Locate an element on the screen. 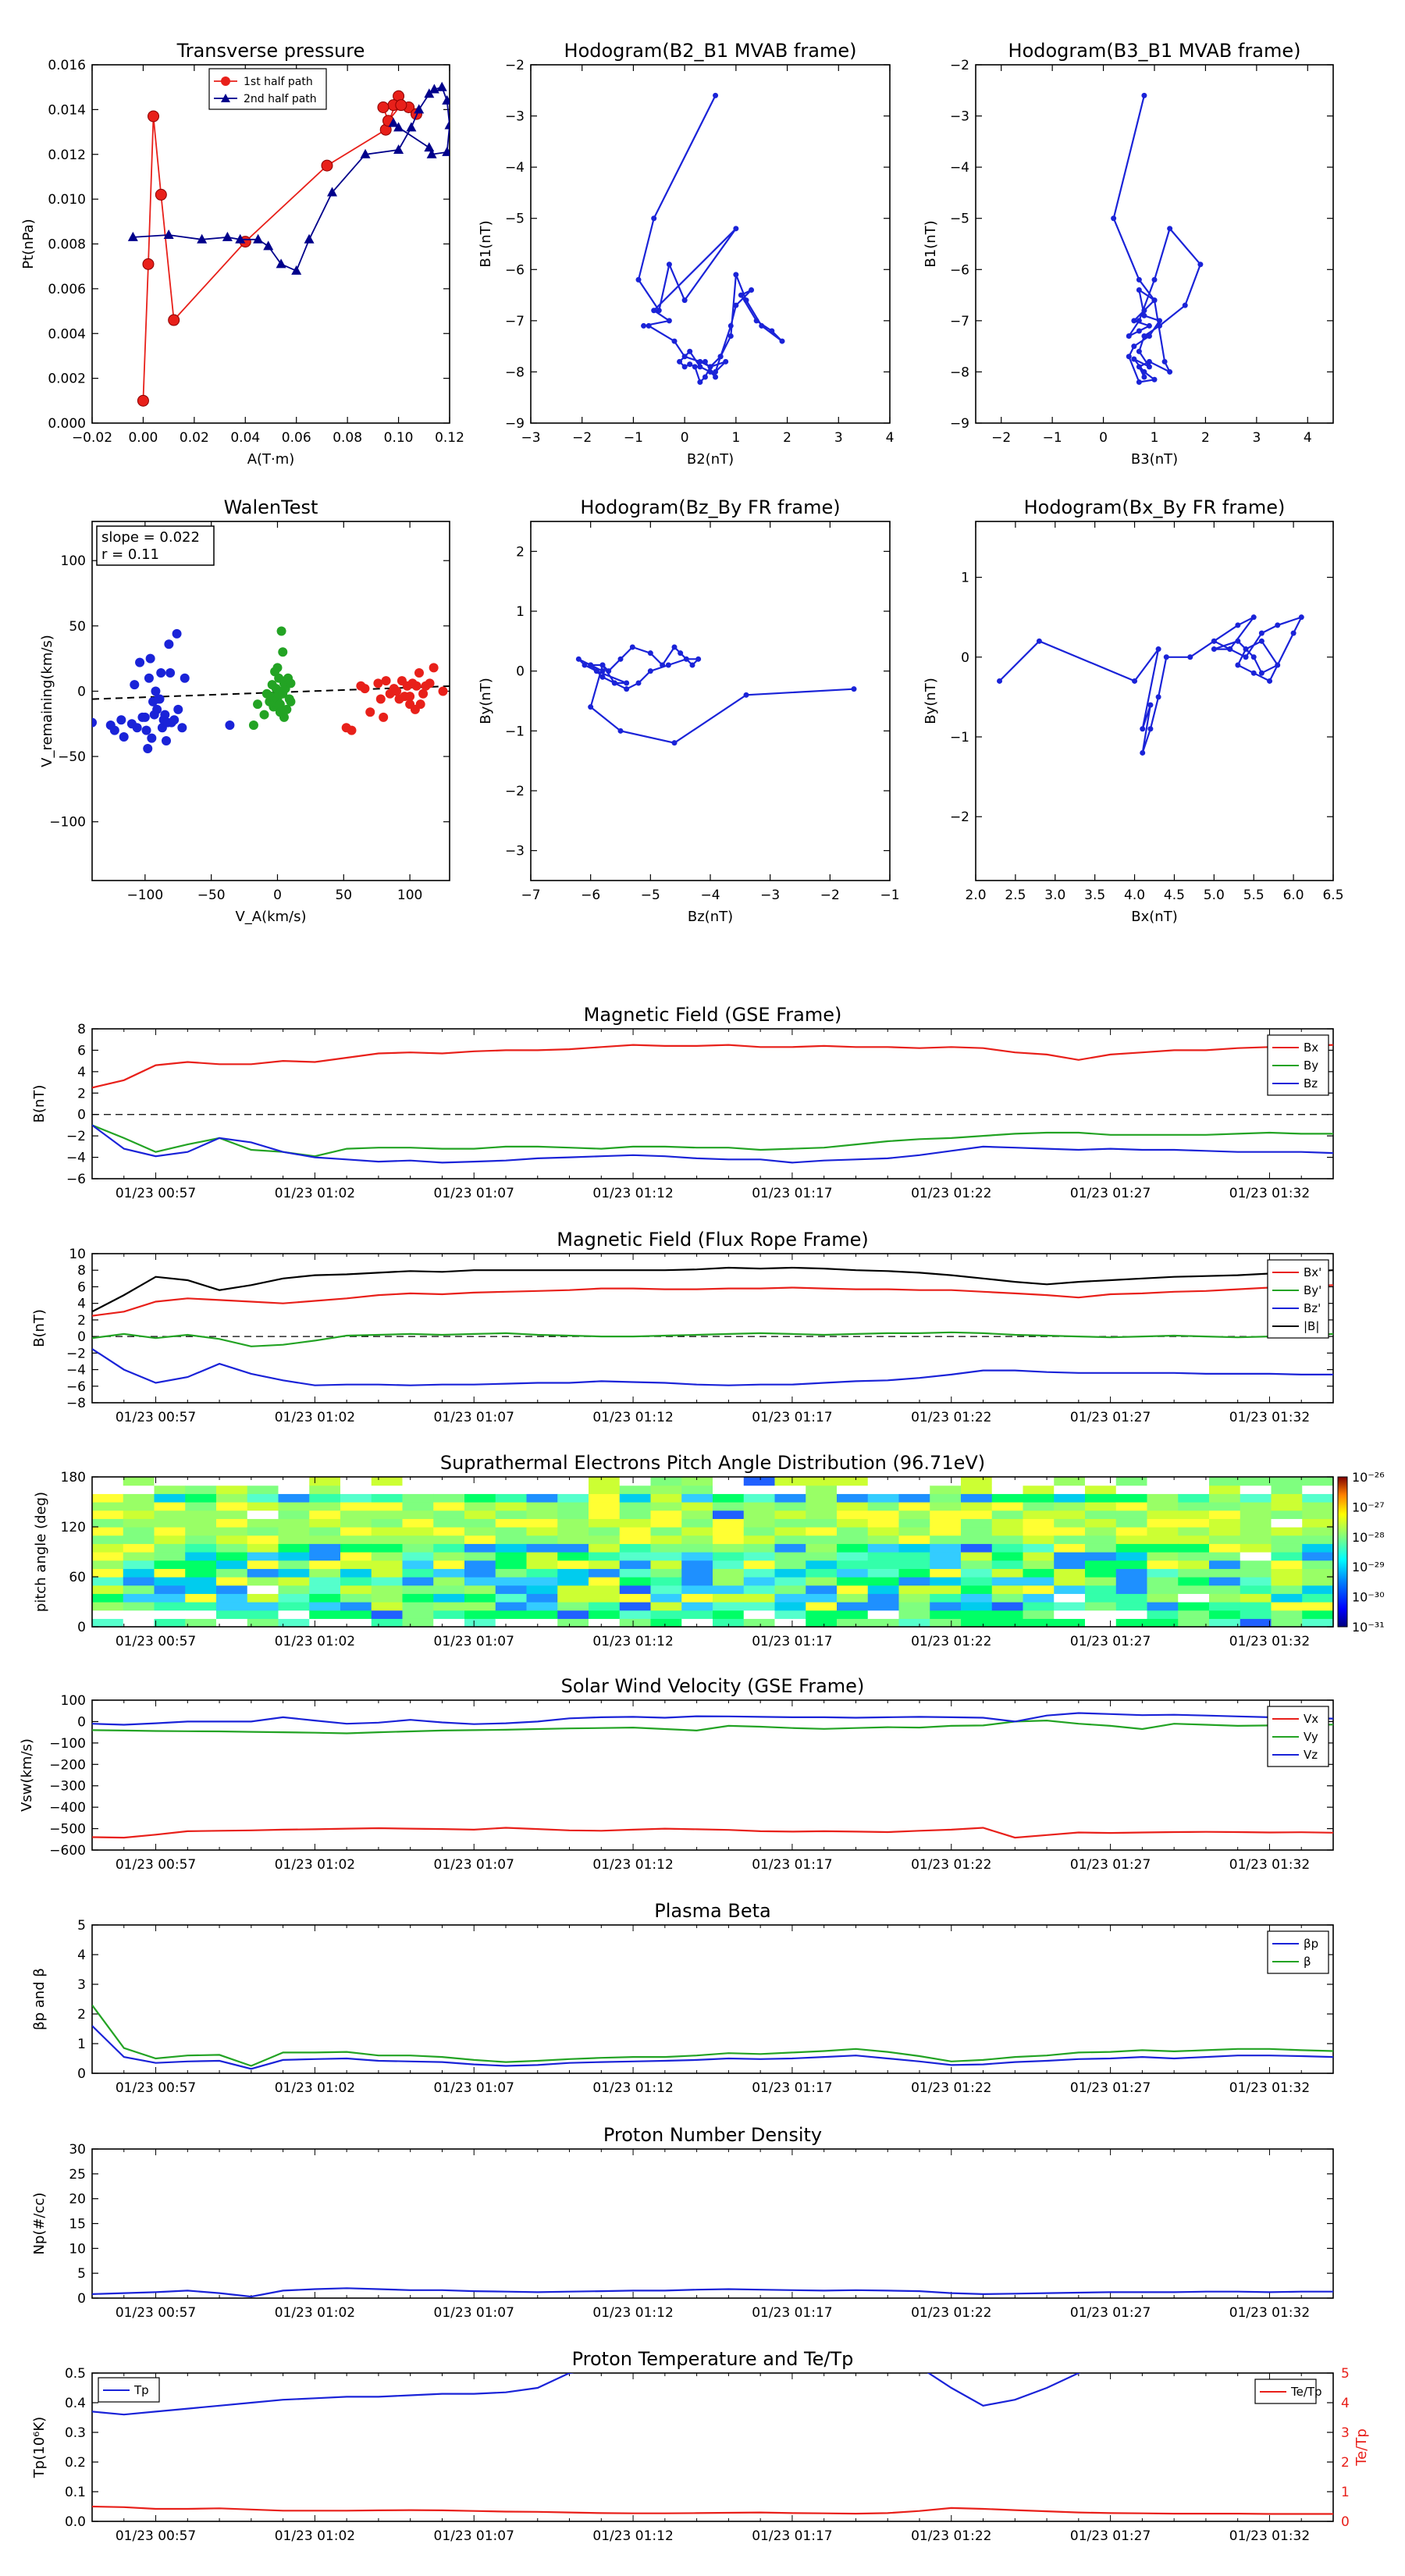 This screenshot has height=2576, width=1405. np-time-label: 01/23 01:17 is located at coordinates (792, 2313).